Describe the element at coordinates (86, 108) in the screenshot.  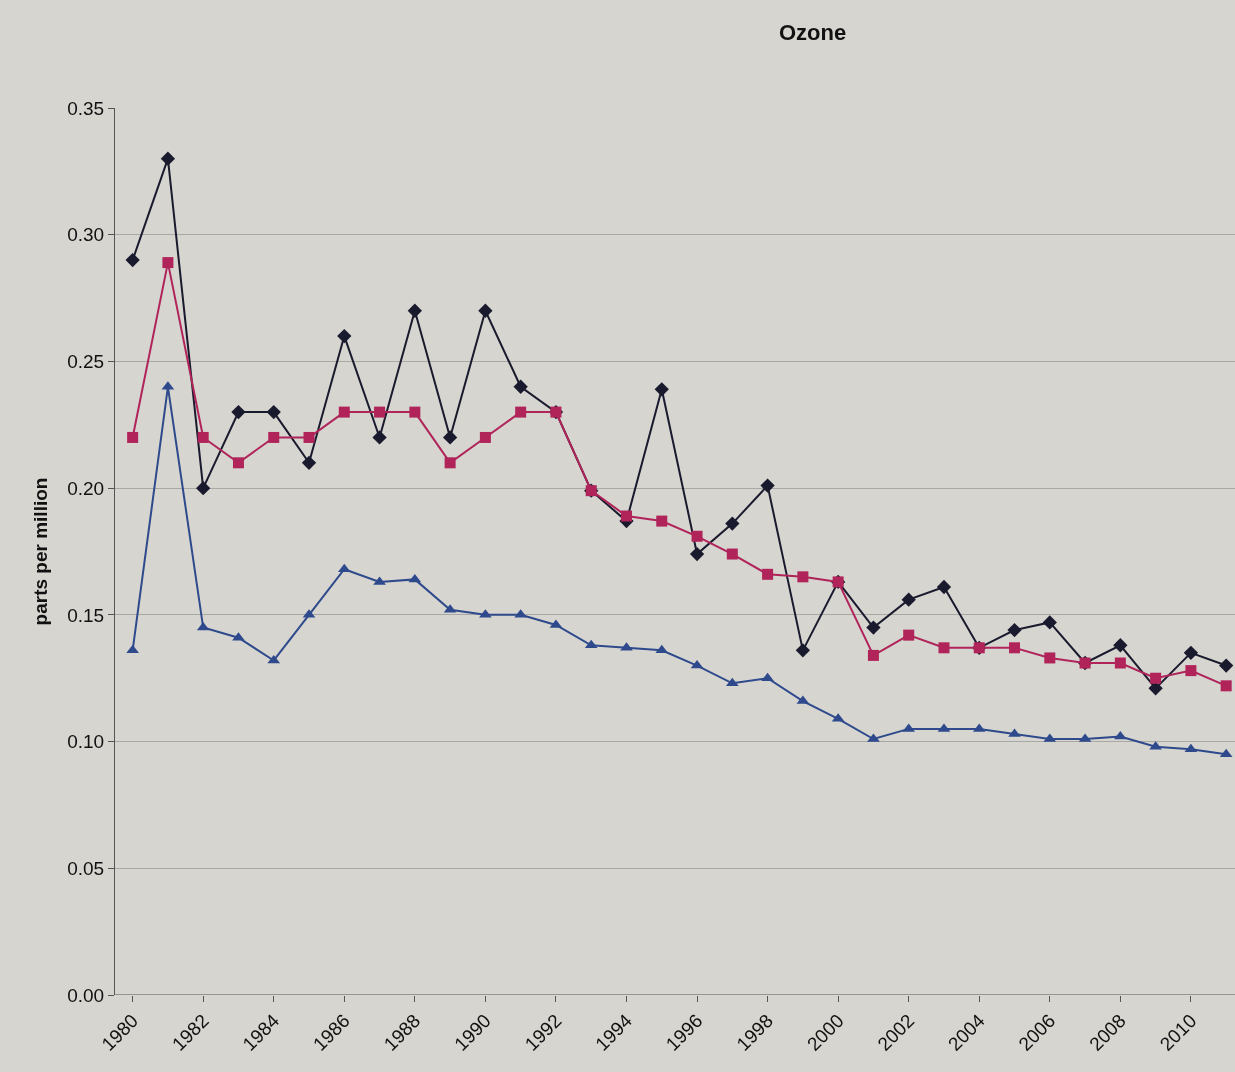
I see `y-tick-label: 0.35` at that location.